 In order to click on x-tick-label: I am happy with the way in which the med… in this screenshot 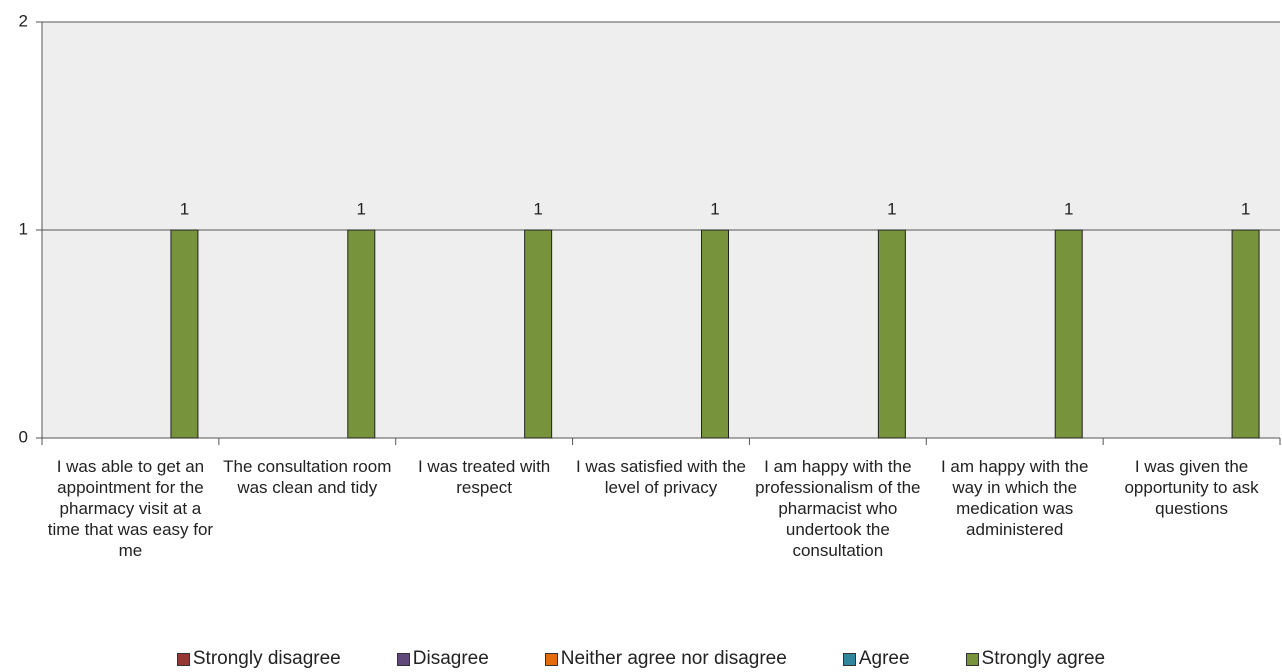, I will do `click(1014, 498)`.